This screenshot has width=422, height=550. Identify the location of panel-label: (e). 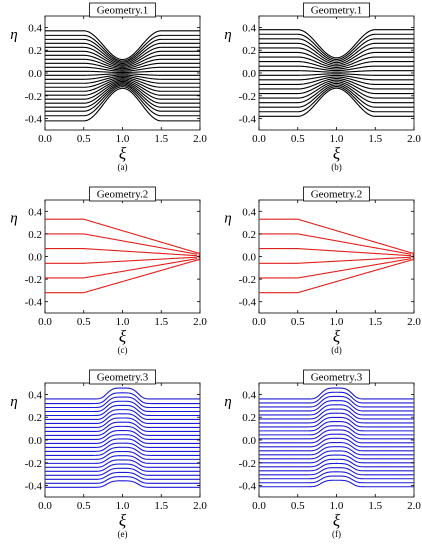
(123, 534).